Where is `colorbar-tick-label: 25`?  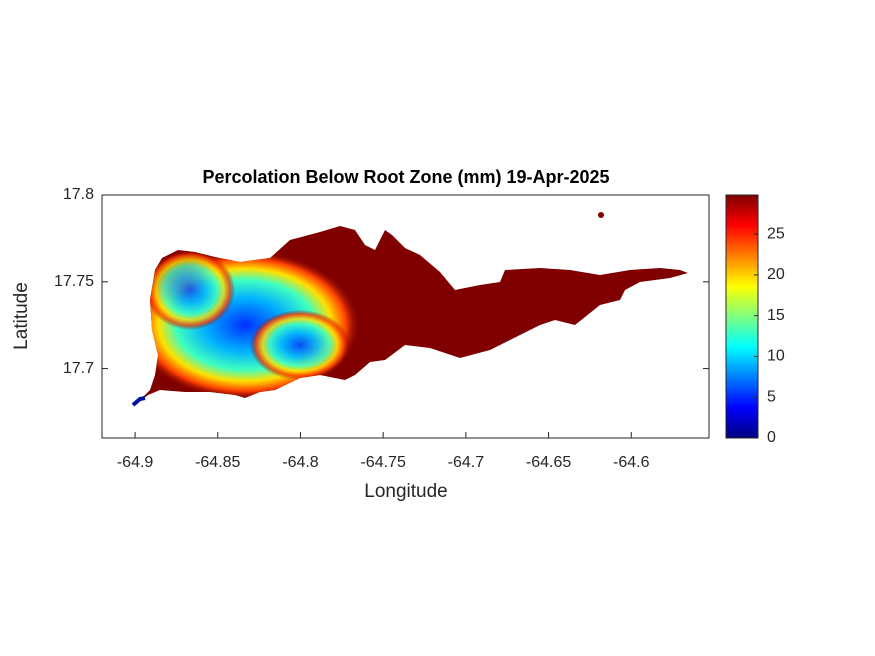
colorbar-tick-label: 25 is located at coordinates (776, 233).